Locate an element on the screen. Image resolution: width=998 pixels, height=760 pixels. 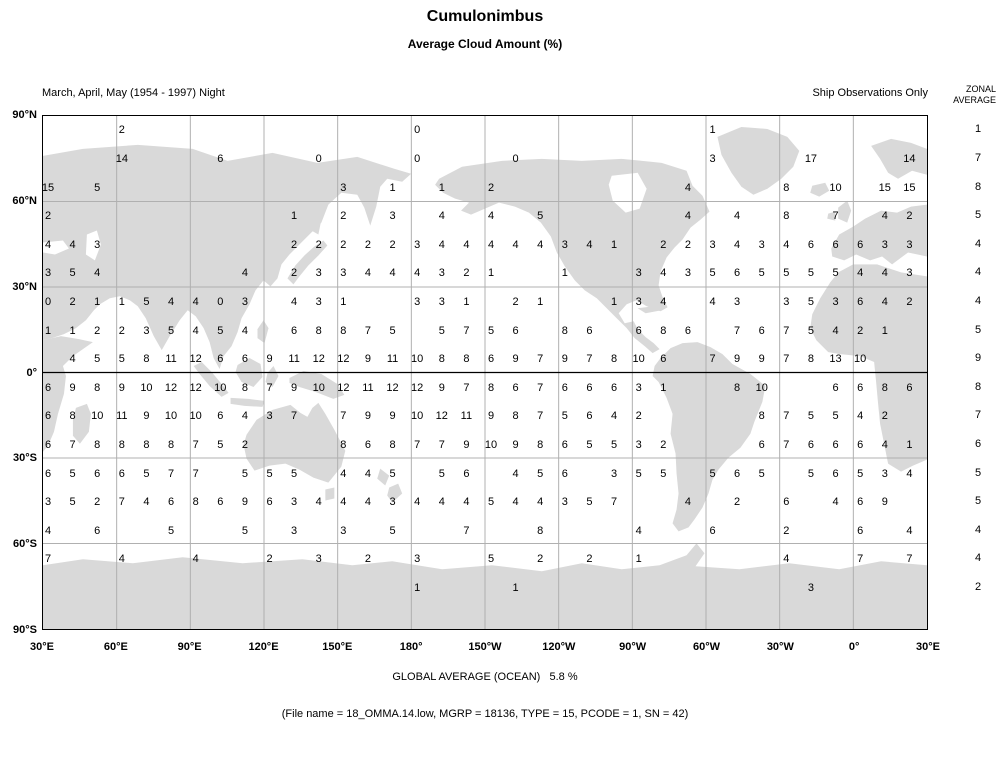
grid-value: 17 is located at coordinates (811, 158).